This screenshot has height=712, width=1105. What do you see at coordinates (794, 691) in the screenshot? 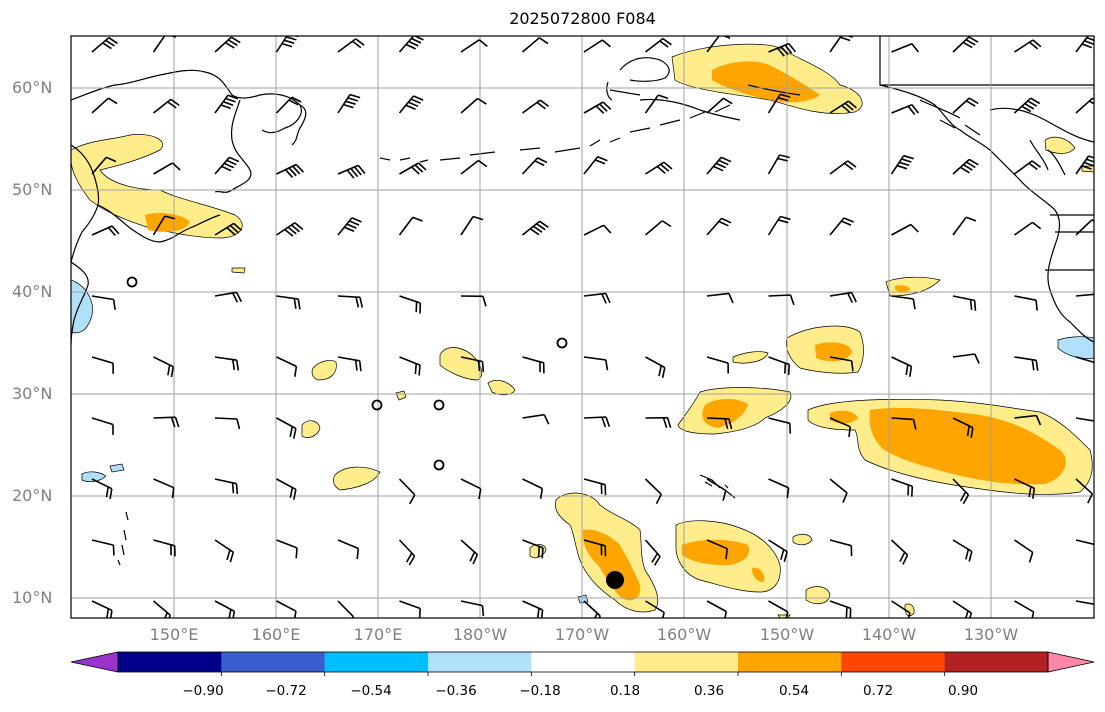
I see `colorbar-tick-label: 0.54` at bounding box center [794, 691].